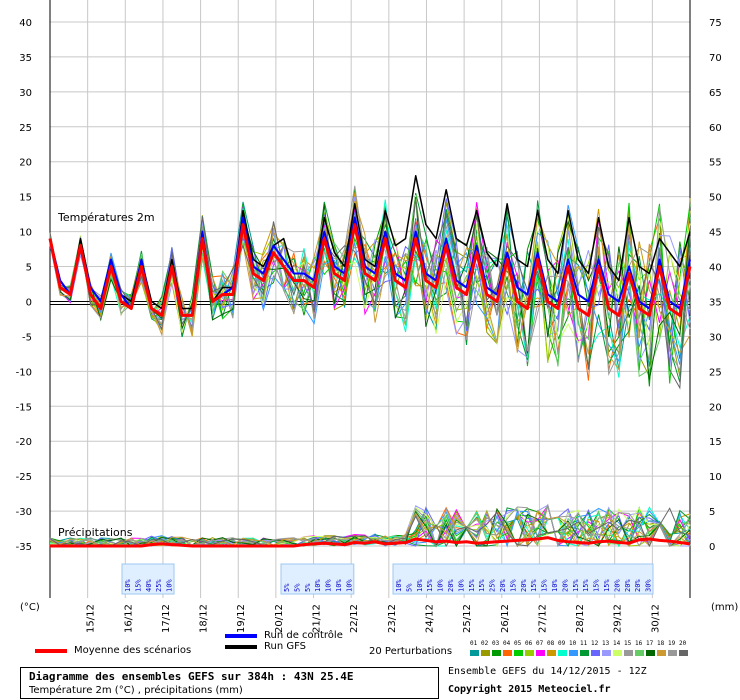  What do you see at coordinates (580, 618) in the screenshot?
I see `x-date-label: 28/12` at bounding box center [580, 618].